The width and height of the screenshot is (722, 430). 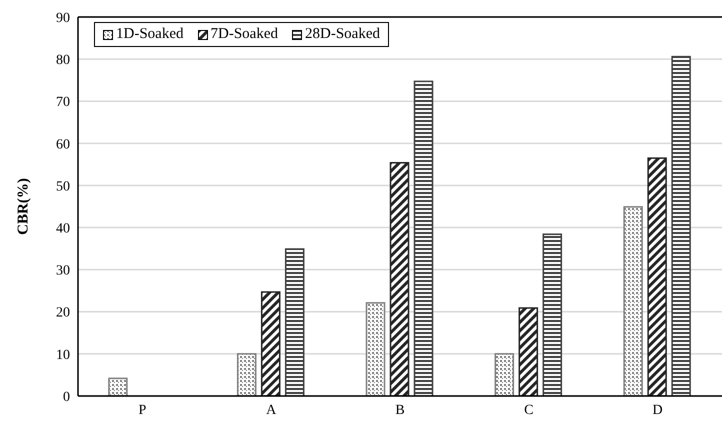 I want to click on y-tick-label: 0, so click(x=66, y=397).